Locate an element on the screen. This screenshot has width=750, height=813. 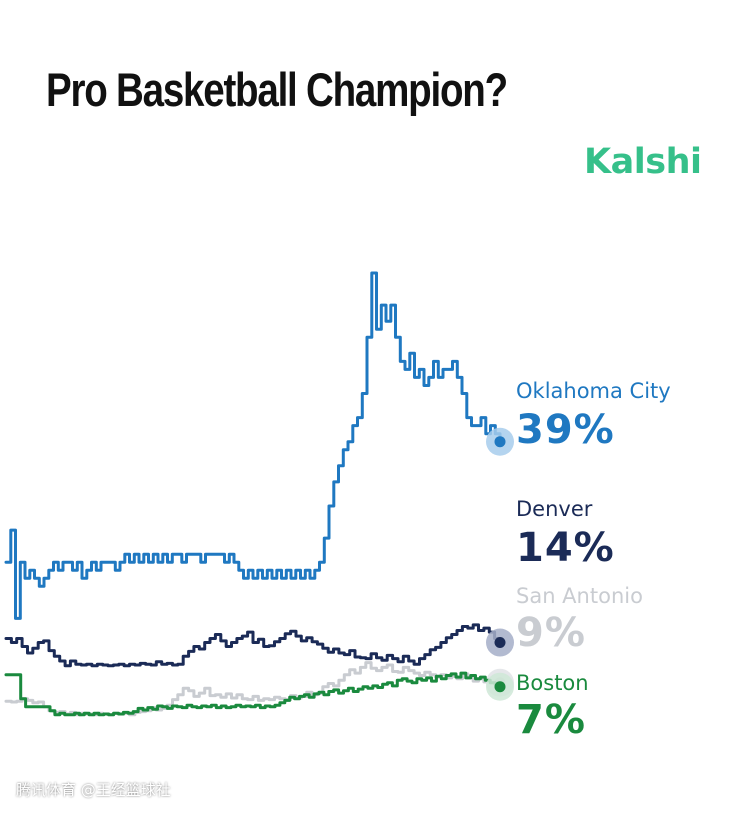
series-name-label-oklahoma-city: Oklahoma City is located at coordinates (593, 391).